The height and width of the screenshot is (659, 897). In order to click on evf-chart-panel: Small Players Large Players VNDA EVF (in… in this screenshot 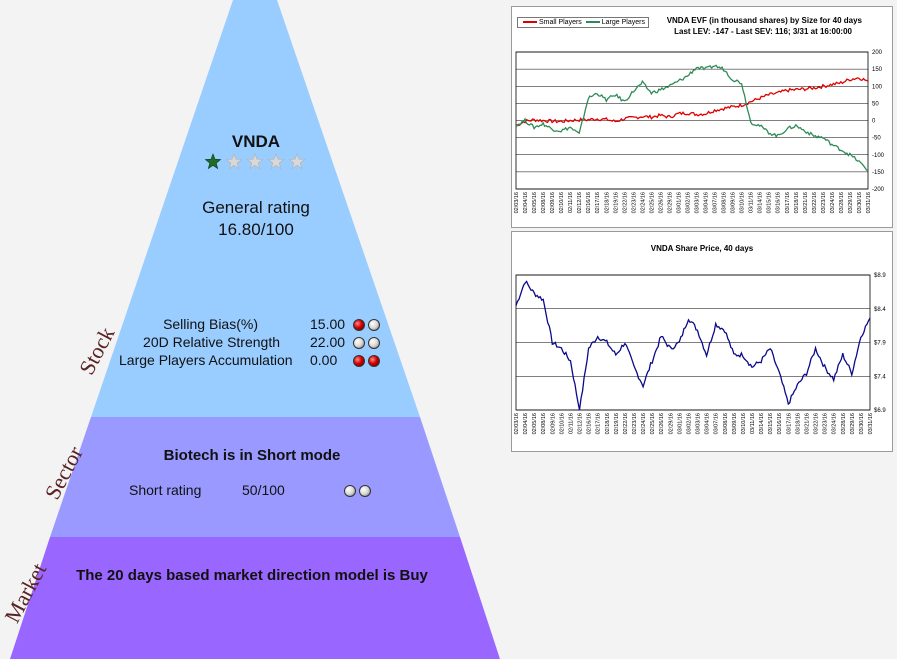, I will do `click(702, 117)`.